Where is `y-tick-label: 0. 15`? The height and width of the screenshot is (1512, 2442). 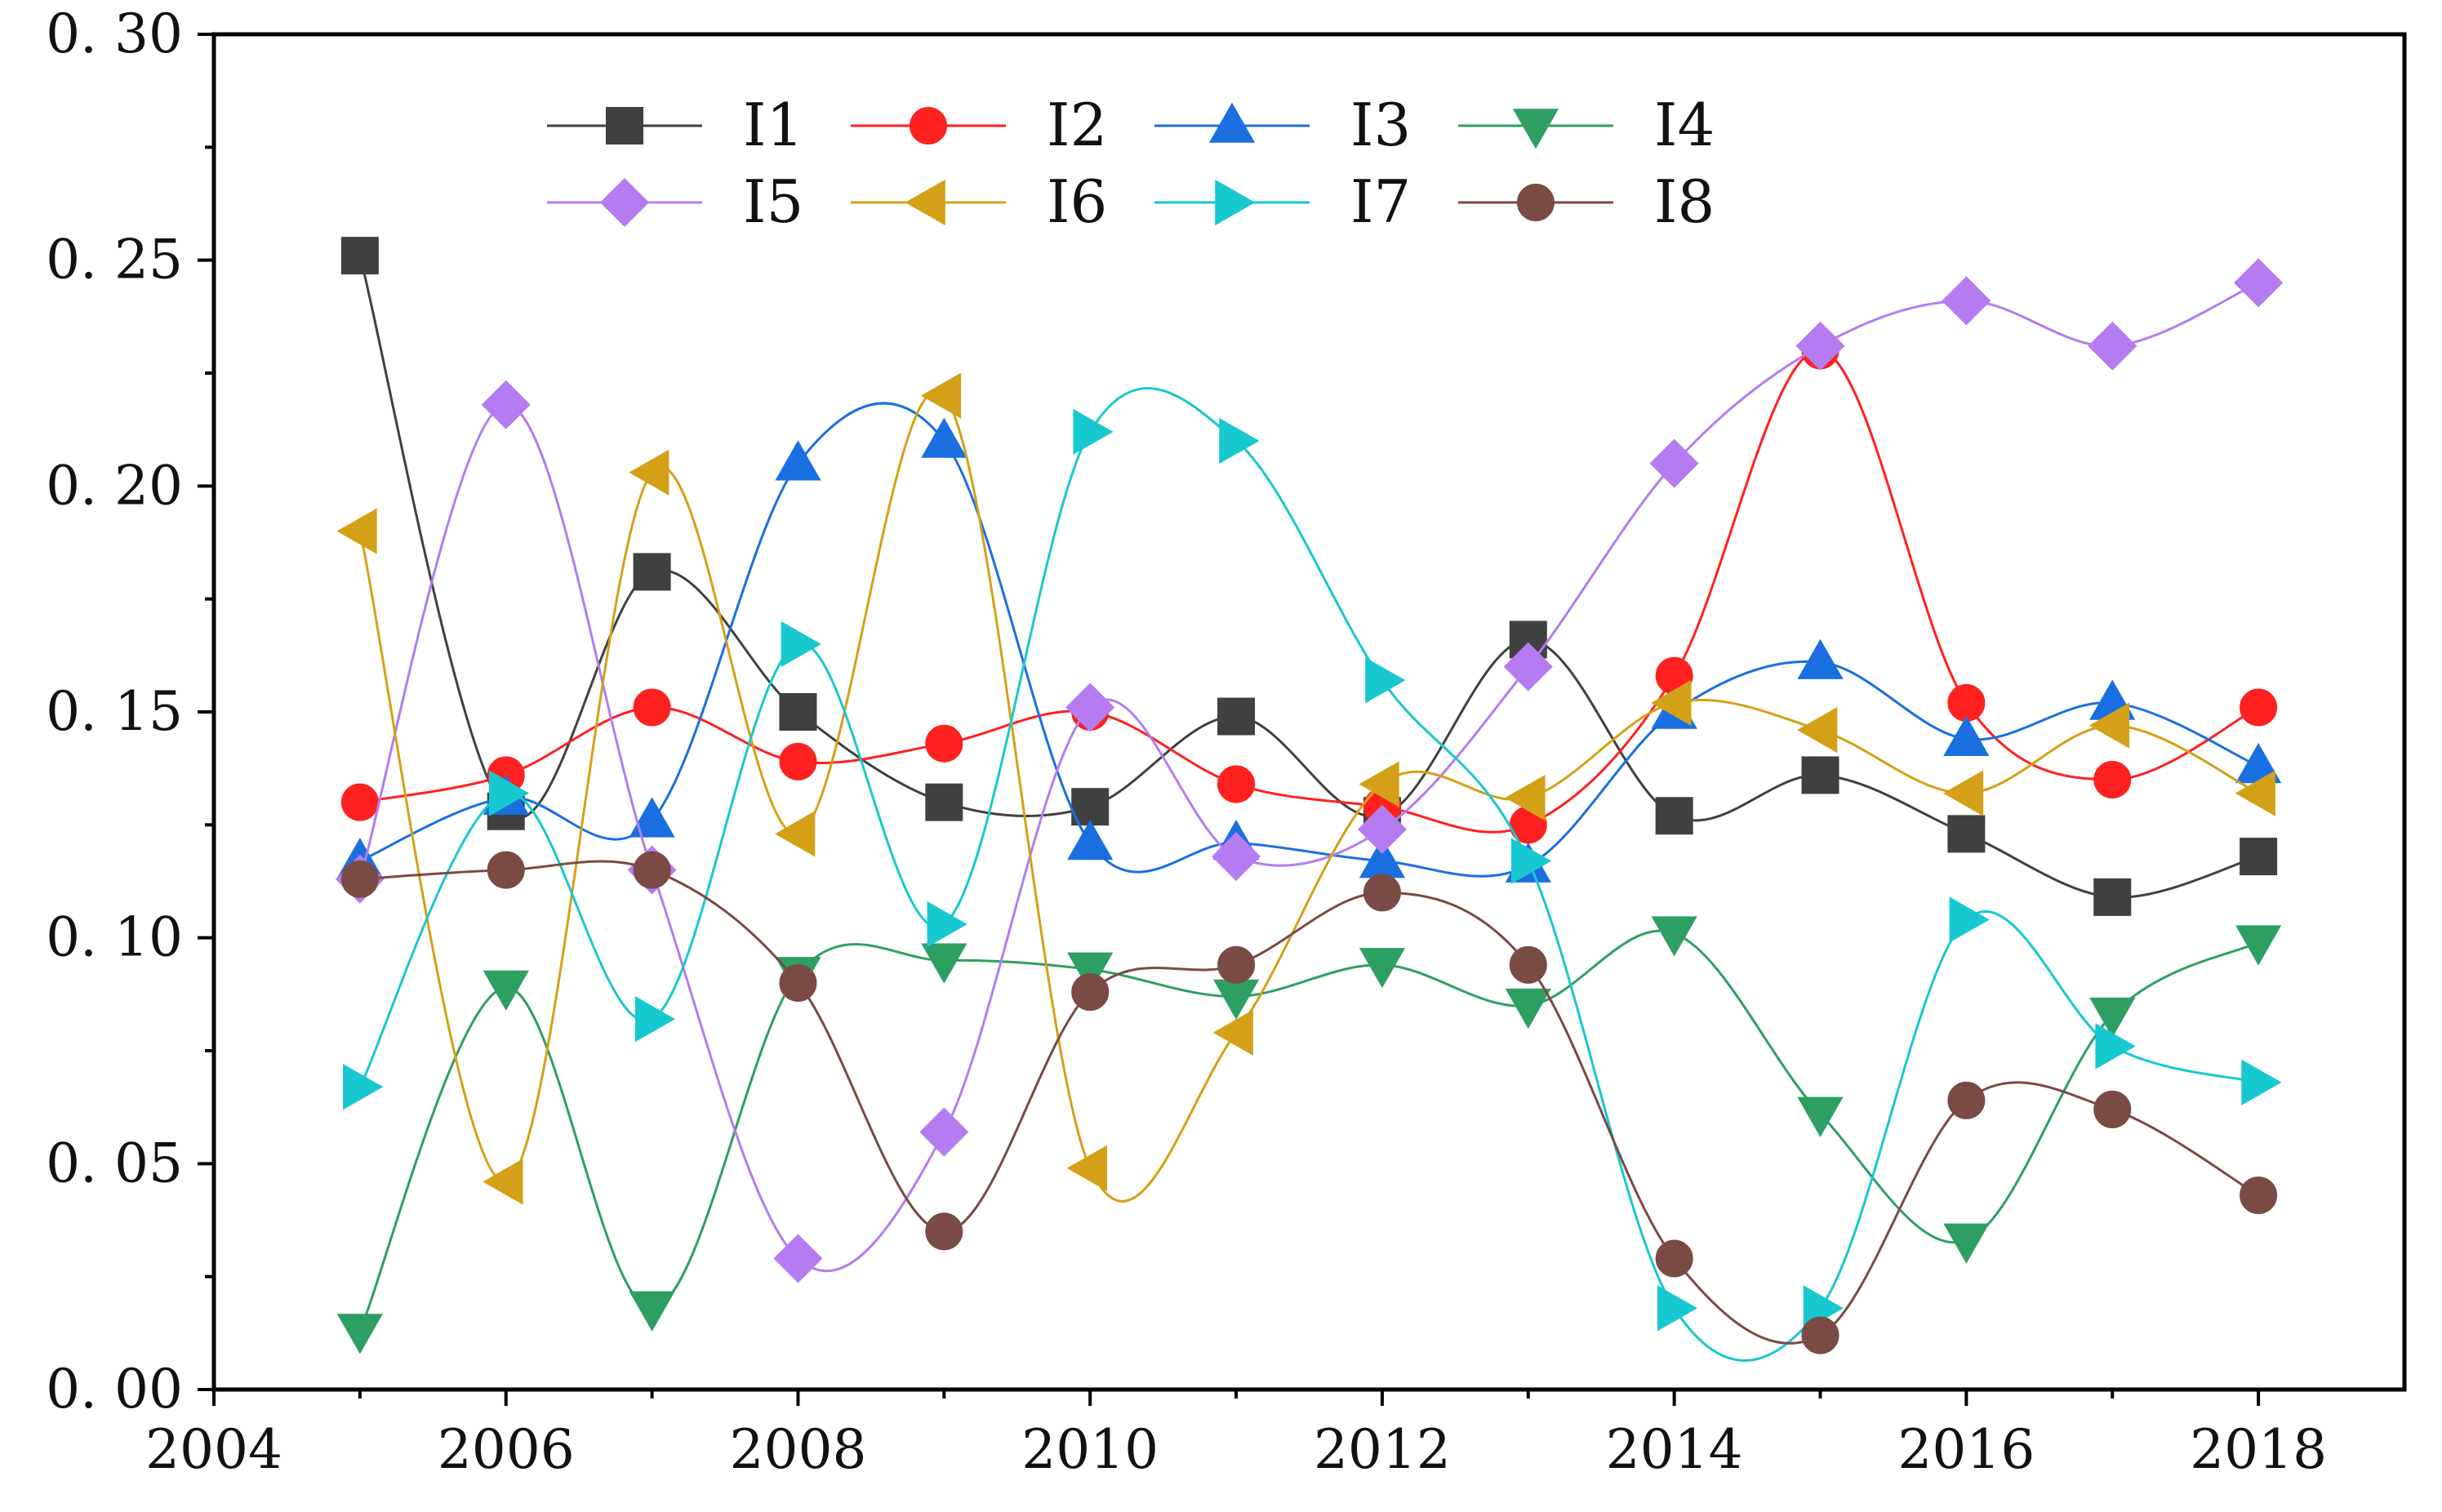 y-tick-label: 0. 15 is located at coordinates (114, 711).